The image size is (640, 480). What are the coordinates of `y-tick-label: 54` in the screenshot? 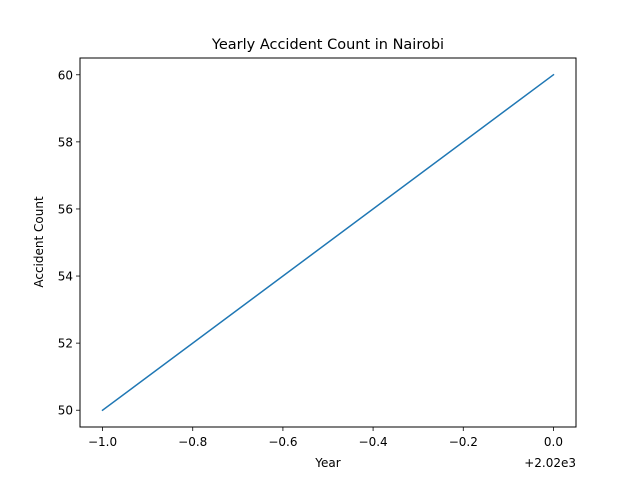 It's located at (65, 277).